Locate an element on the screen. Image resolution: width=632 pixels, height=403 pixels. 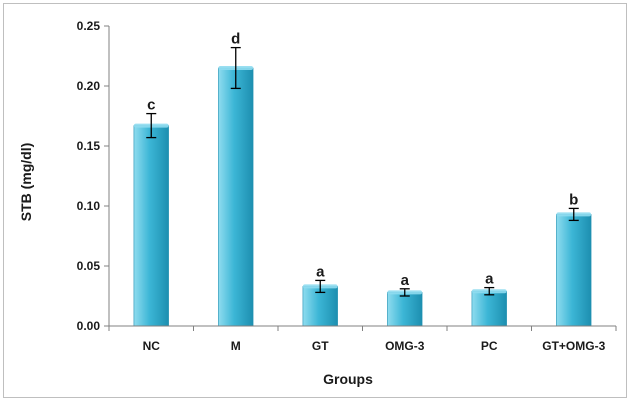
significance-label: b is located at coordinates (573, 199).